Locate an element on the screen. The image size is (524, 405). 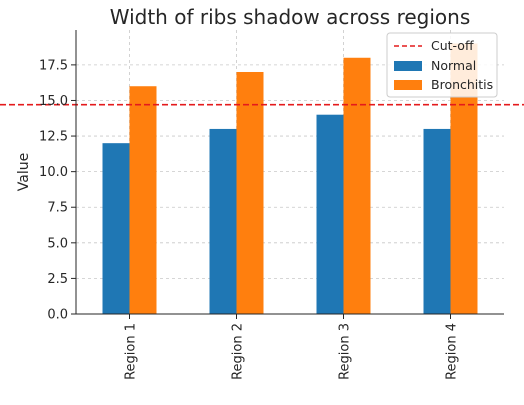
y-tick-label: 15.0 is located at coordinates (53, 101).